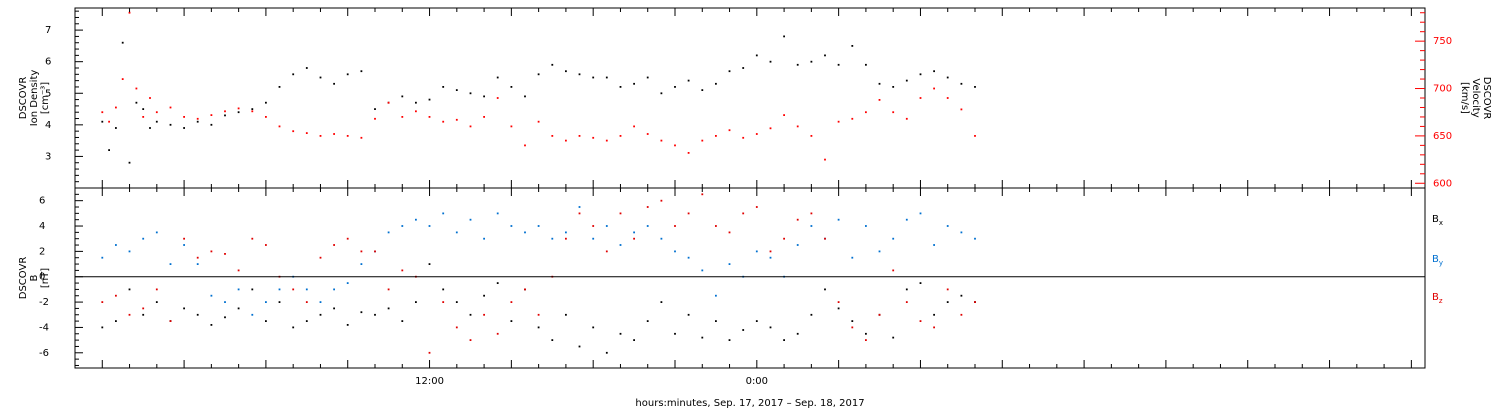 The height and width of the screenshot is (410, 1500). I want to click on time-tick-label: 0:00, so click(757, 381).